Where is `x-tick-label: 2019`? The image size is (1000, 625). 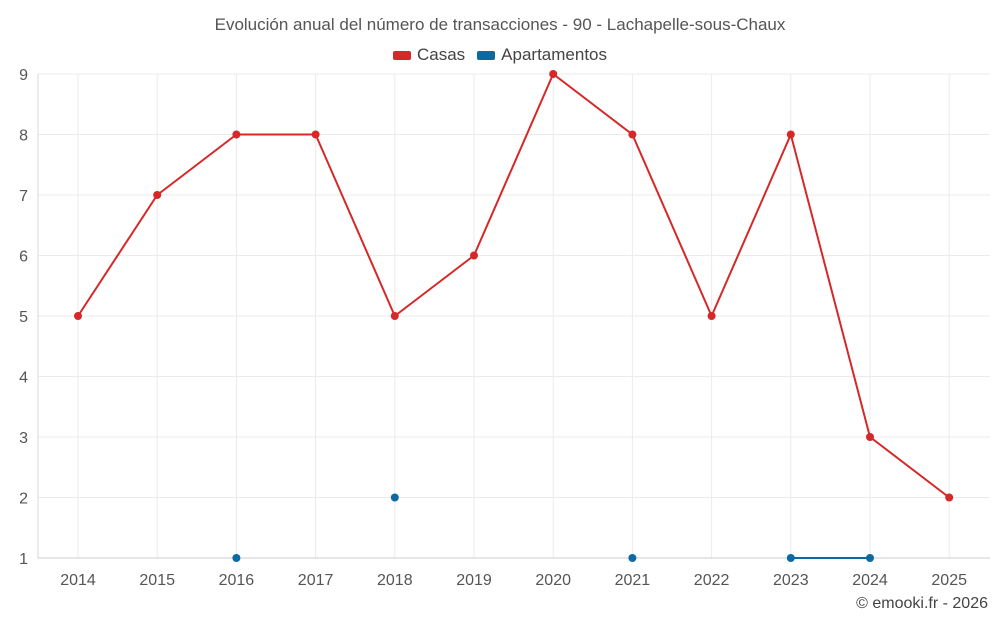 x-tick-label: 2019 is located at coordinates (474, 580).